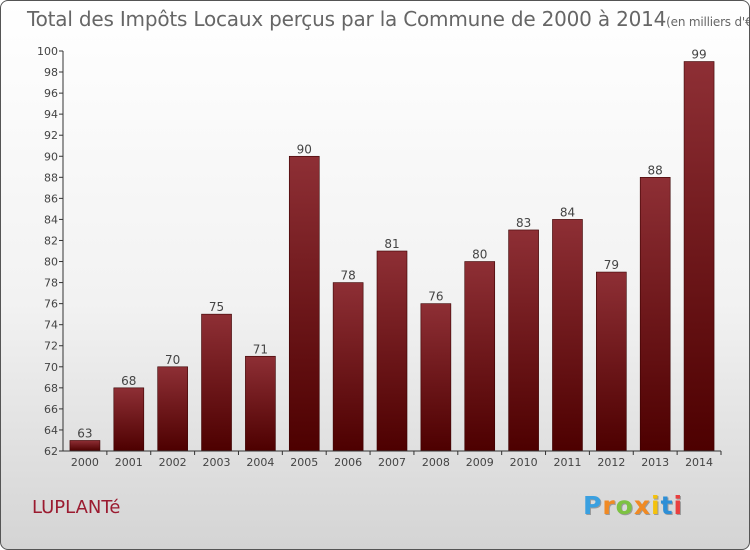 This screenshot has width=750, height=550. What do you see at coordinates (51, 93) in the screenshot?
I see `y-tick-label: 96` at bounding box center [51, 93].